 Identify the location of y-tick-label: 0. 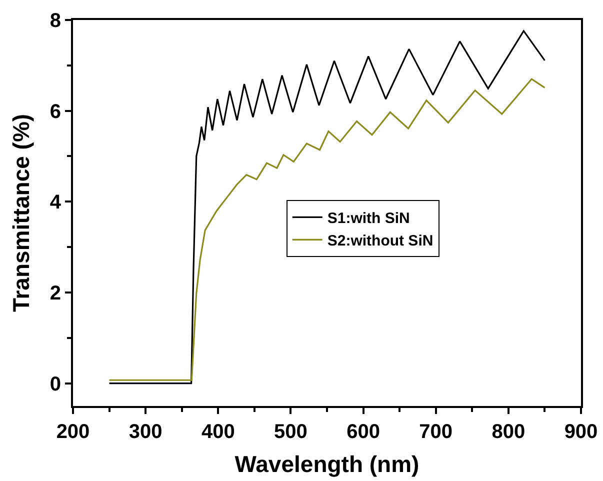
(55, 384).